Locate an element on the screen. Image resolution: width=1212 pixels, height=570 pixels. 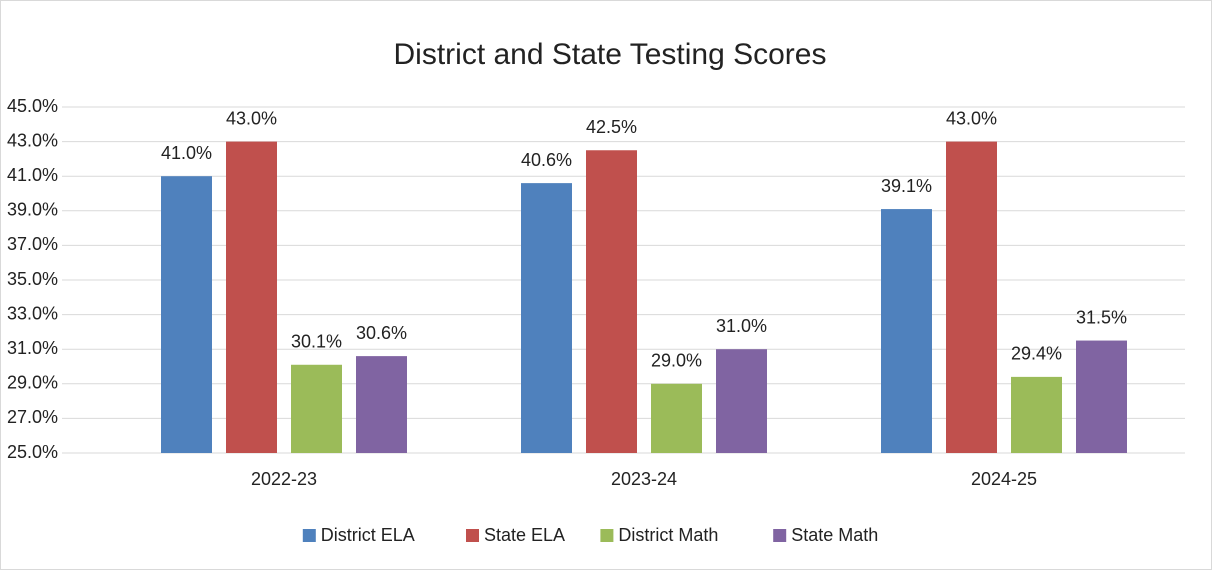
y-tick-label: 27.0% is located at coordinates (32, 417).